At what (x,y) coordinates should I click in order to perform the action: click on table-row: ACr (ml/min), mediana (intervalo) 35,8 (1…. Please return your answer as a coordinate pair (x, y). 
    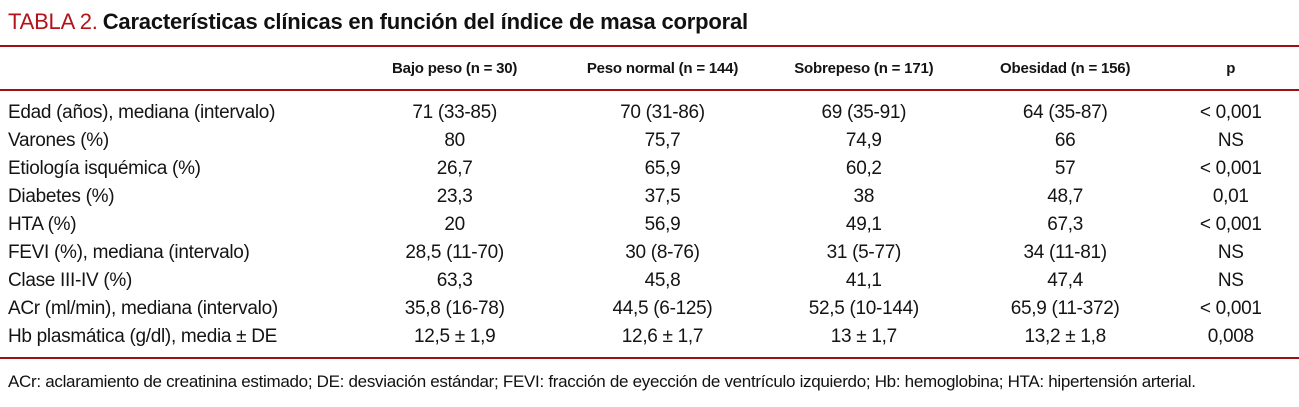
    Looking at the image, I should click on (649, 309).